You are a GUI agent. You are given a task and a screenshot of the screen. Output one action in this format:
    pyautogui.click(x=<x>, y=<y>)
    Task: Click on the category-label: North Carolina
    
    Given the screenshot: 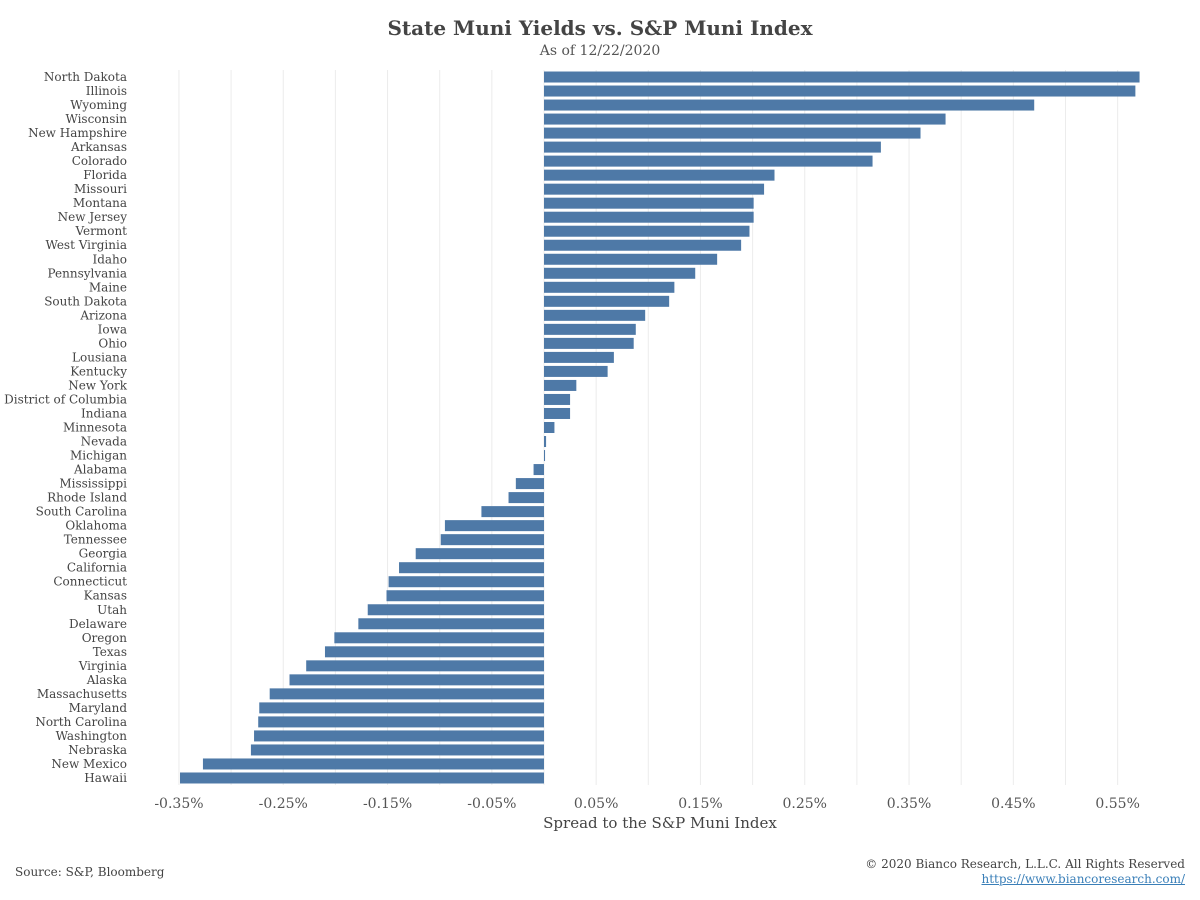 What is the action you would take?
    pyautogui.click(x=81, y=722)
    